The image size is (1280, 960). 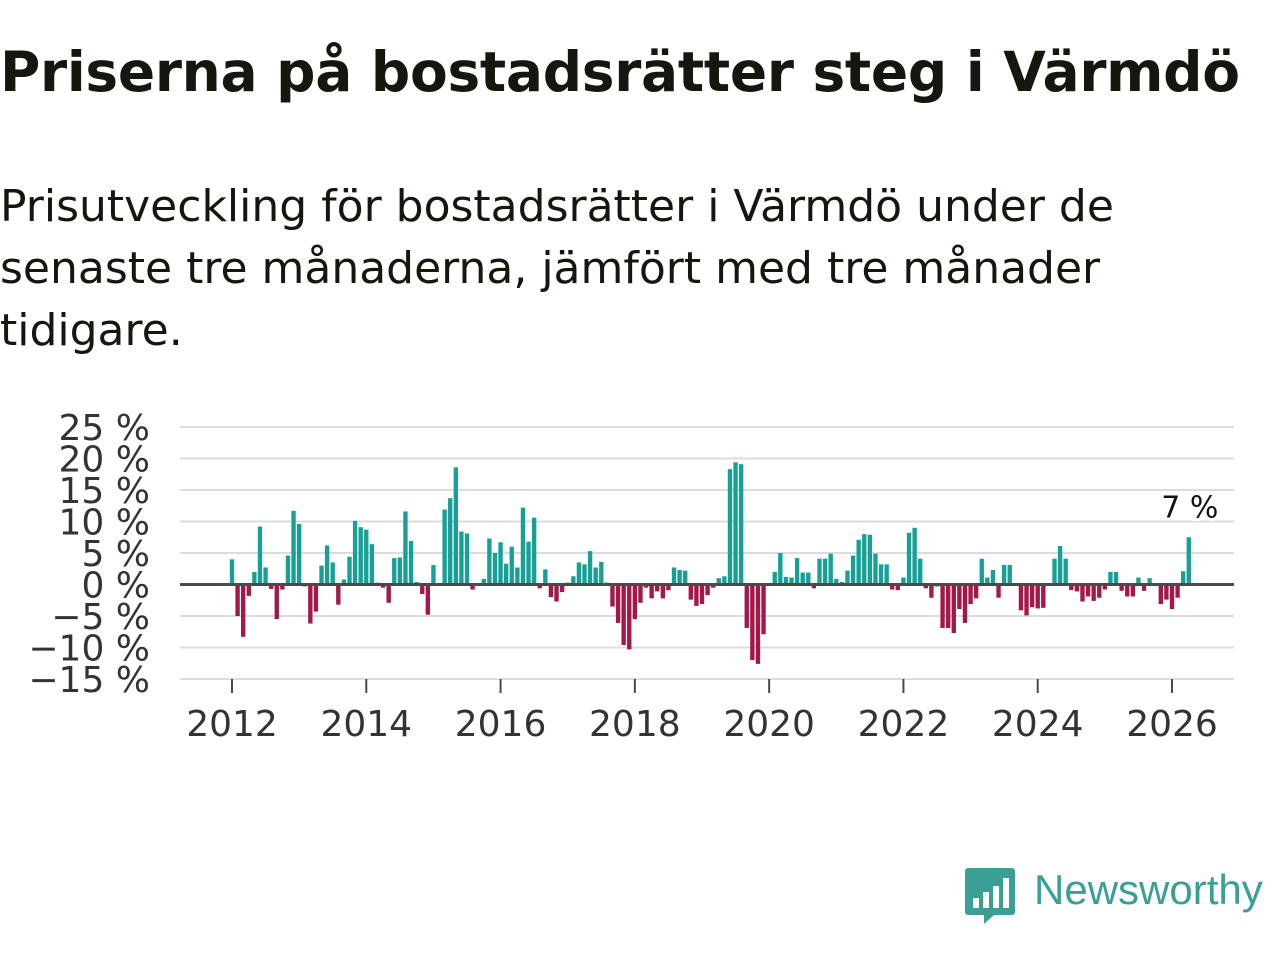 I want to click on x-tick-label: 2016, so click(x=501, y=724).